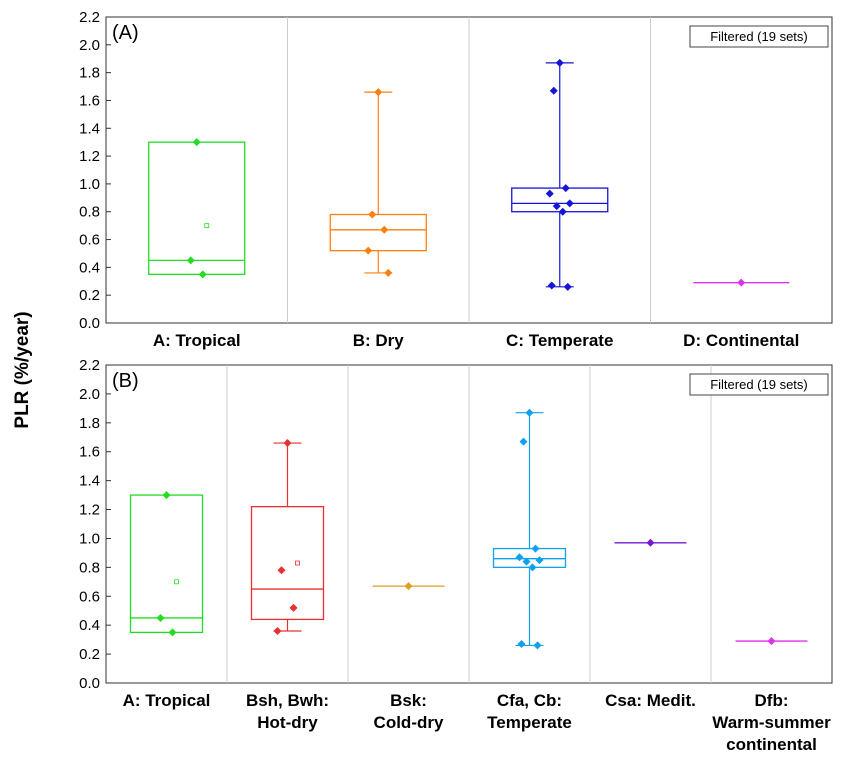 This screenshot has height=763, width=841. What do you see at coordinates (89, 212) in the screenshot?
I see `panel-a-ytick-label: 0.8` at bounding box center [89, 212].